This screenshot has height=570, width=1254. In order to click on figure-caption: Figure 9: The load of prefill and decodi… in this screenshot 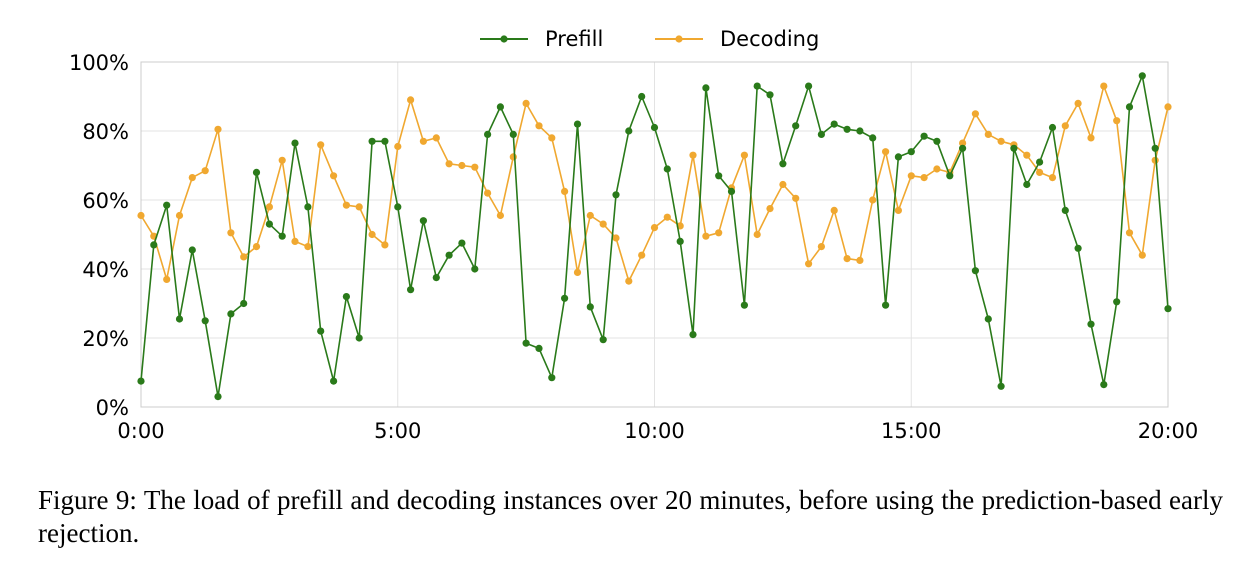, I will do `click(630, 516)`.